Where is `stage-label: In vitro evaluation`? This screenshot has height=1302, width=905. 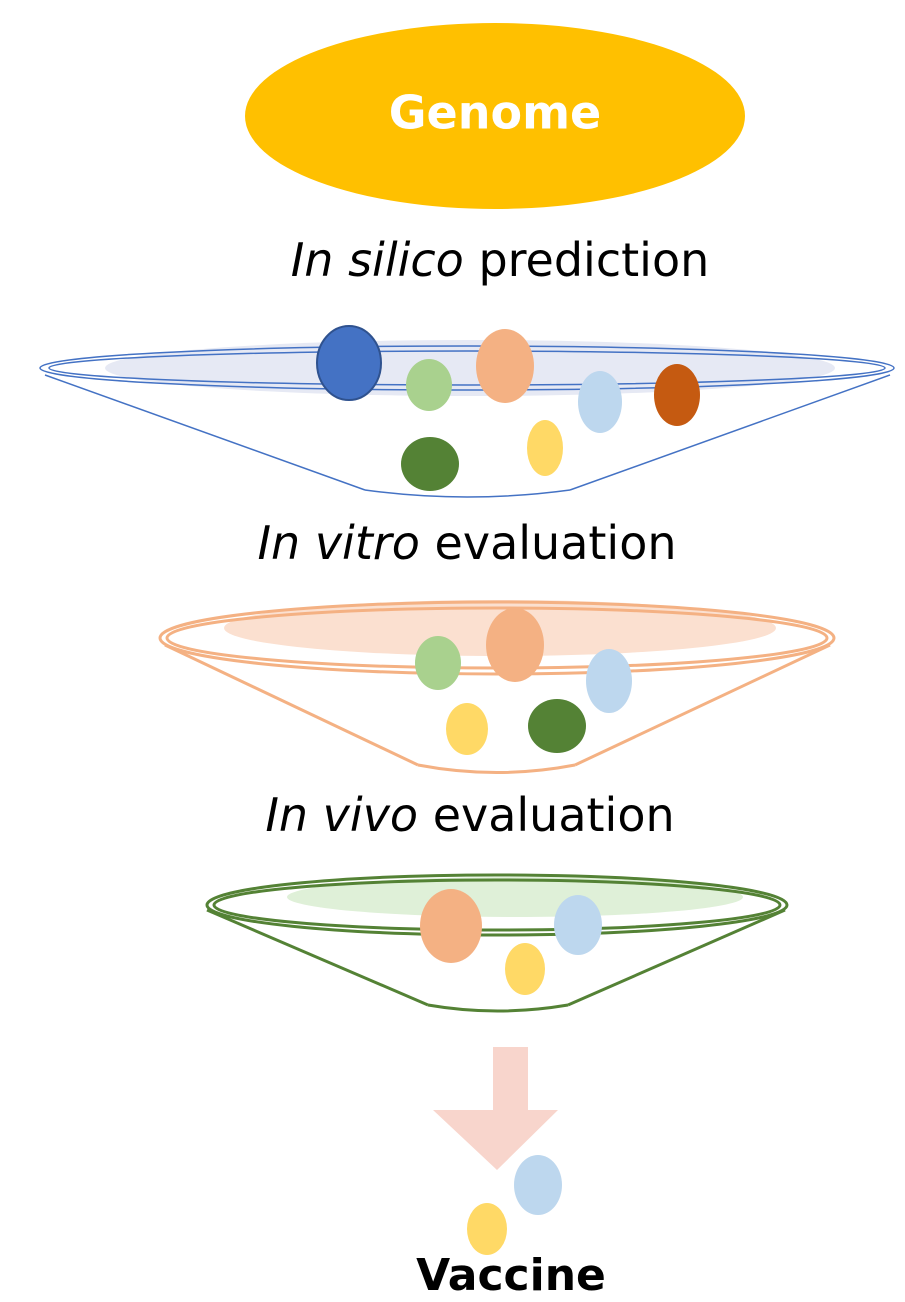
stage-label: In vitro evaluation is located at coordinates (466, 543).